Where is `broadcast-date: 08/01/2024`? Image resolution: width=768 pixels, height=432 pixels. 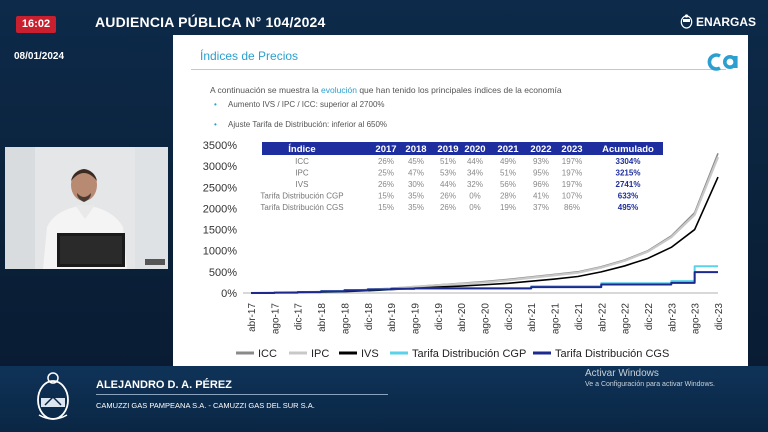
broadcast-date: 08/01/2024 is located at coordinates (39, 56).